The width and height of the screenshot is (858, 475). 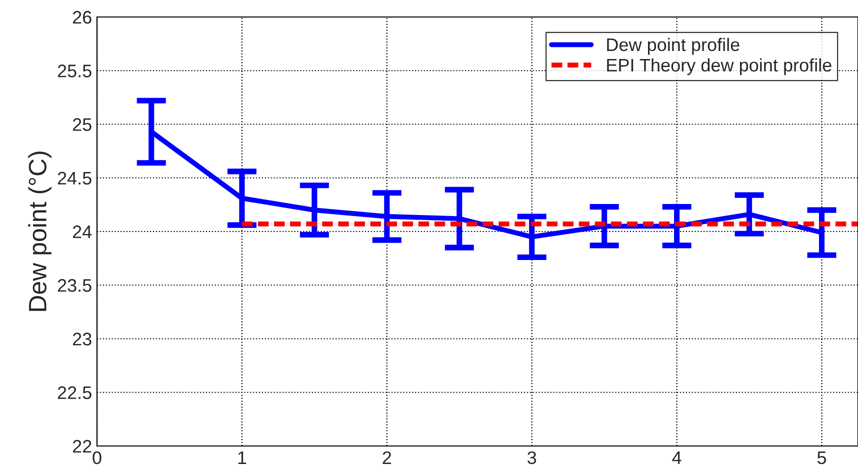 What do you see at coordinates (673, 46) in the screenshot?
I see `legend-label: Dew point profile` at bounding box center [673, 46].